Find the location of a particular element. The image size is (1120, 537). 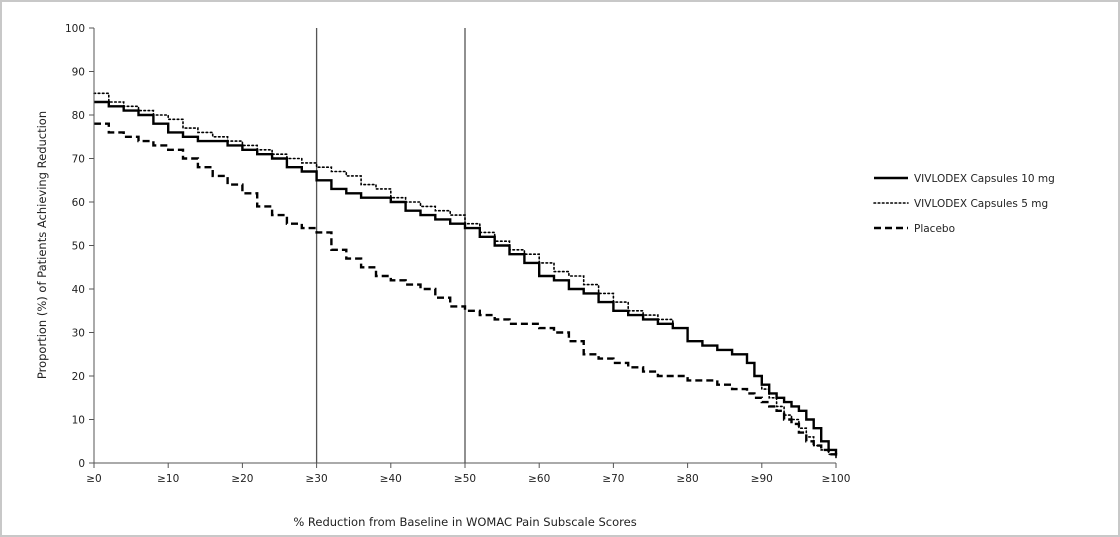

legend-item-placebo: Placebo is located at coordinates (914, 229).